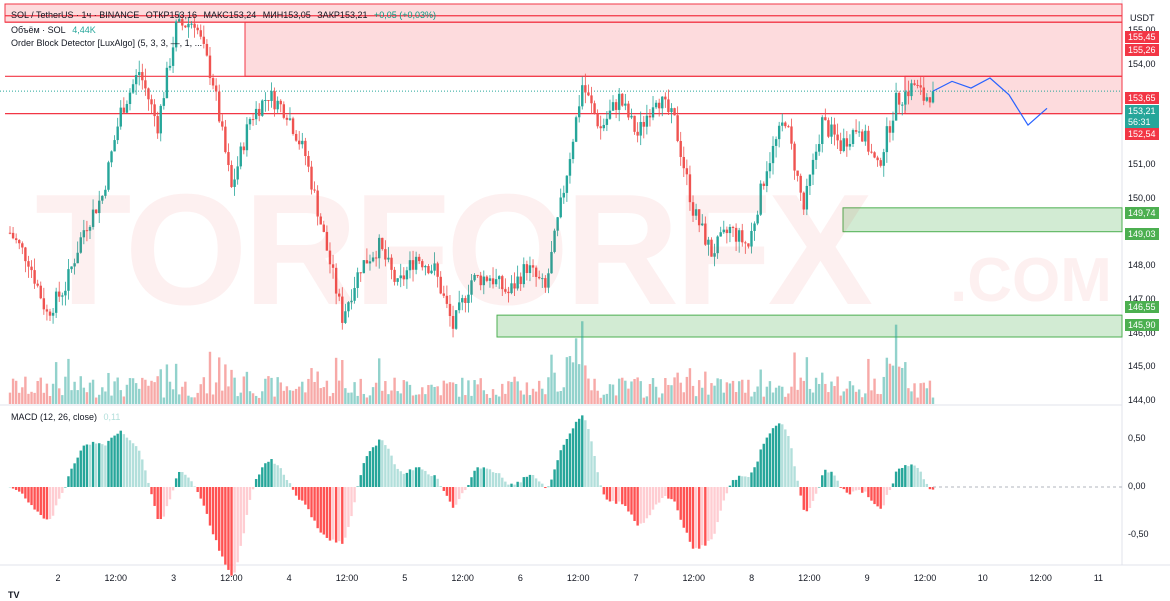 This screenshot has width=1170, height=601. What do you see at coordinates (1142, 332) in the screenshot?
I see `price-tick: 146,00` at bounding box center [1142, 332].